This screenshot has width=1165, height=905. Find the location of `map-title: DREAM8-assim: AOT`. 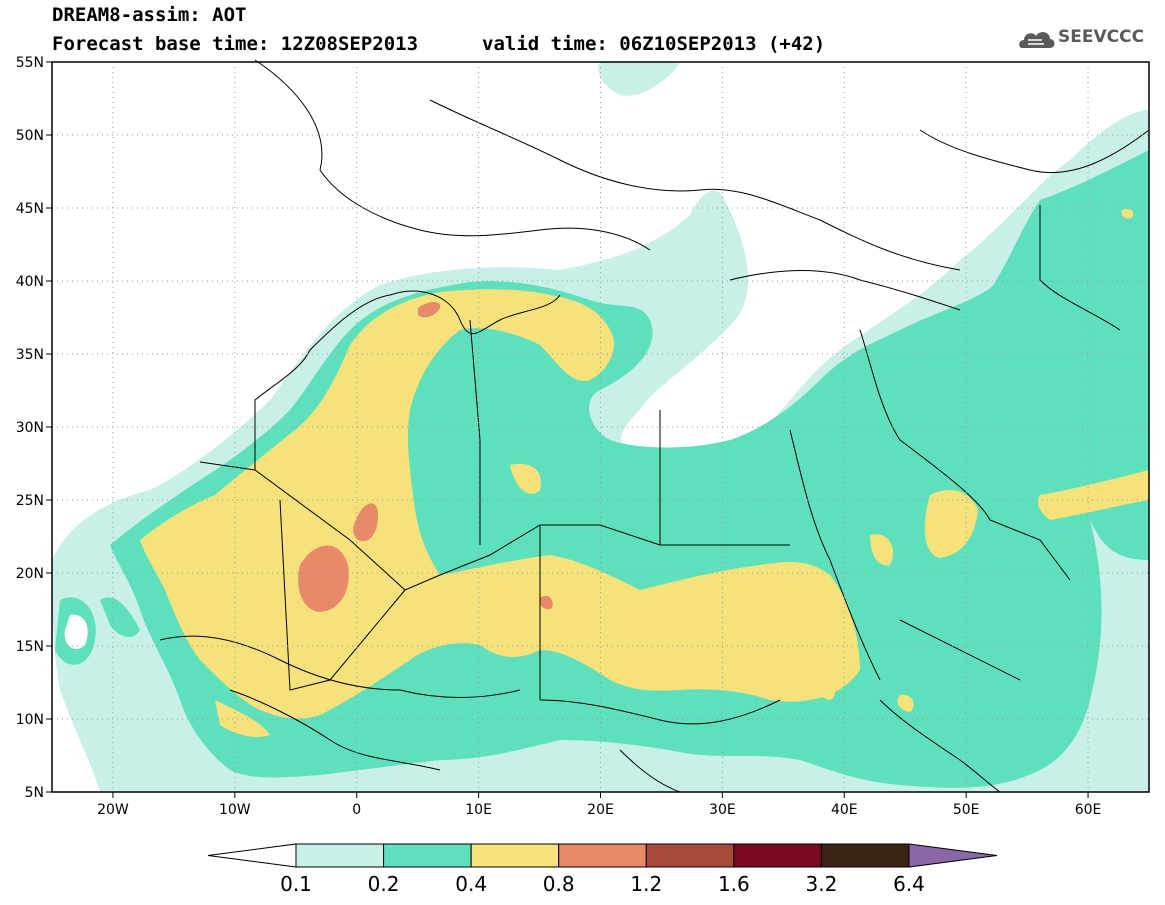

map-title: DREAM8-assim: AOT is located at coordinates (149, 15).